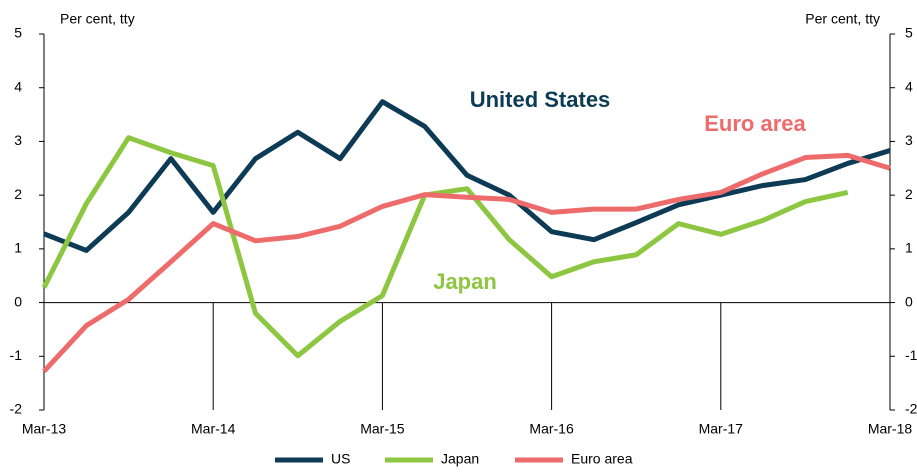 The height and width of the screenshot is (472, 917). Describe the element at coordinates (602, 459) in the screenshot. I see `legend-label: Euro area` at that location.